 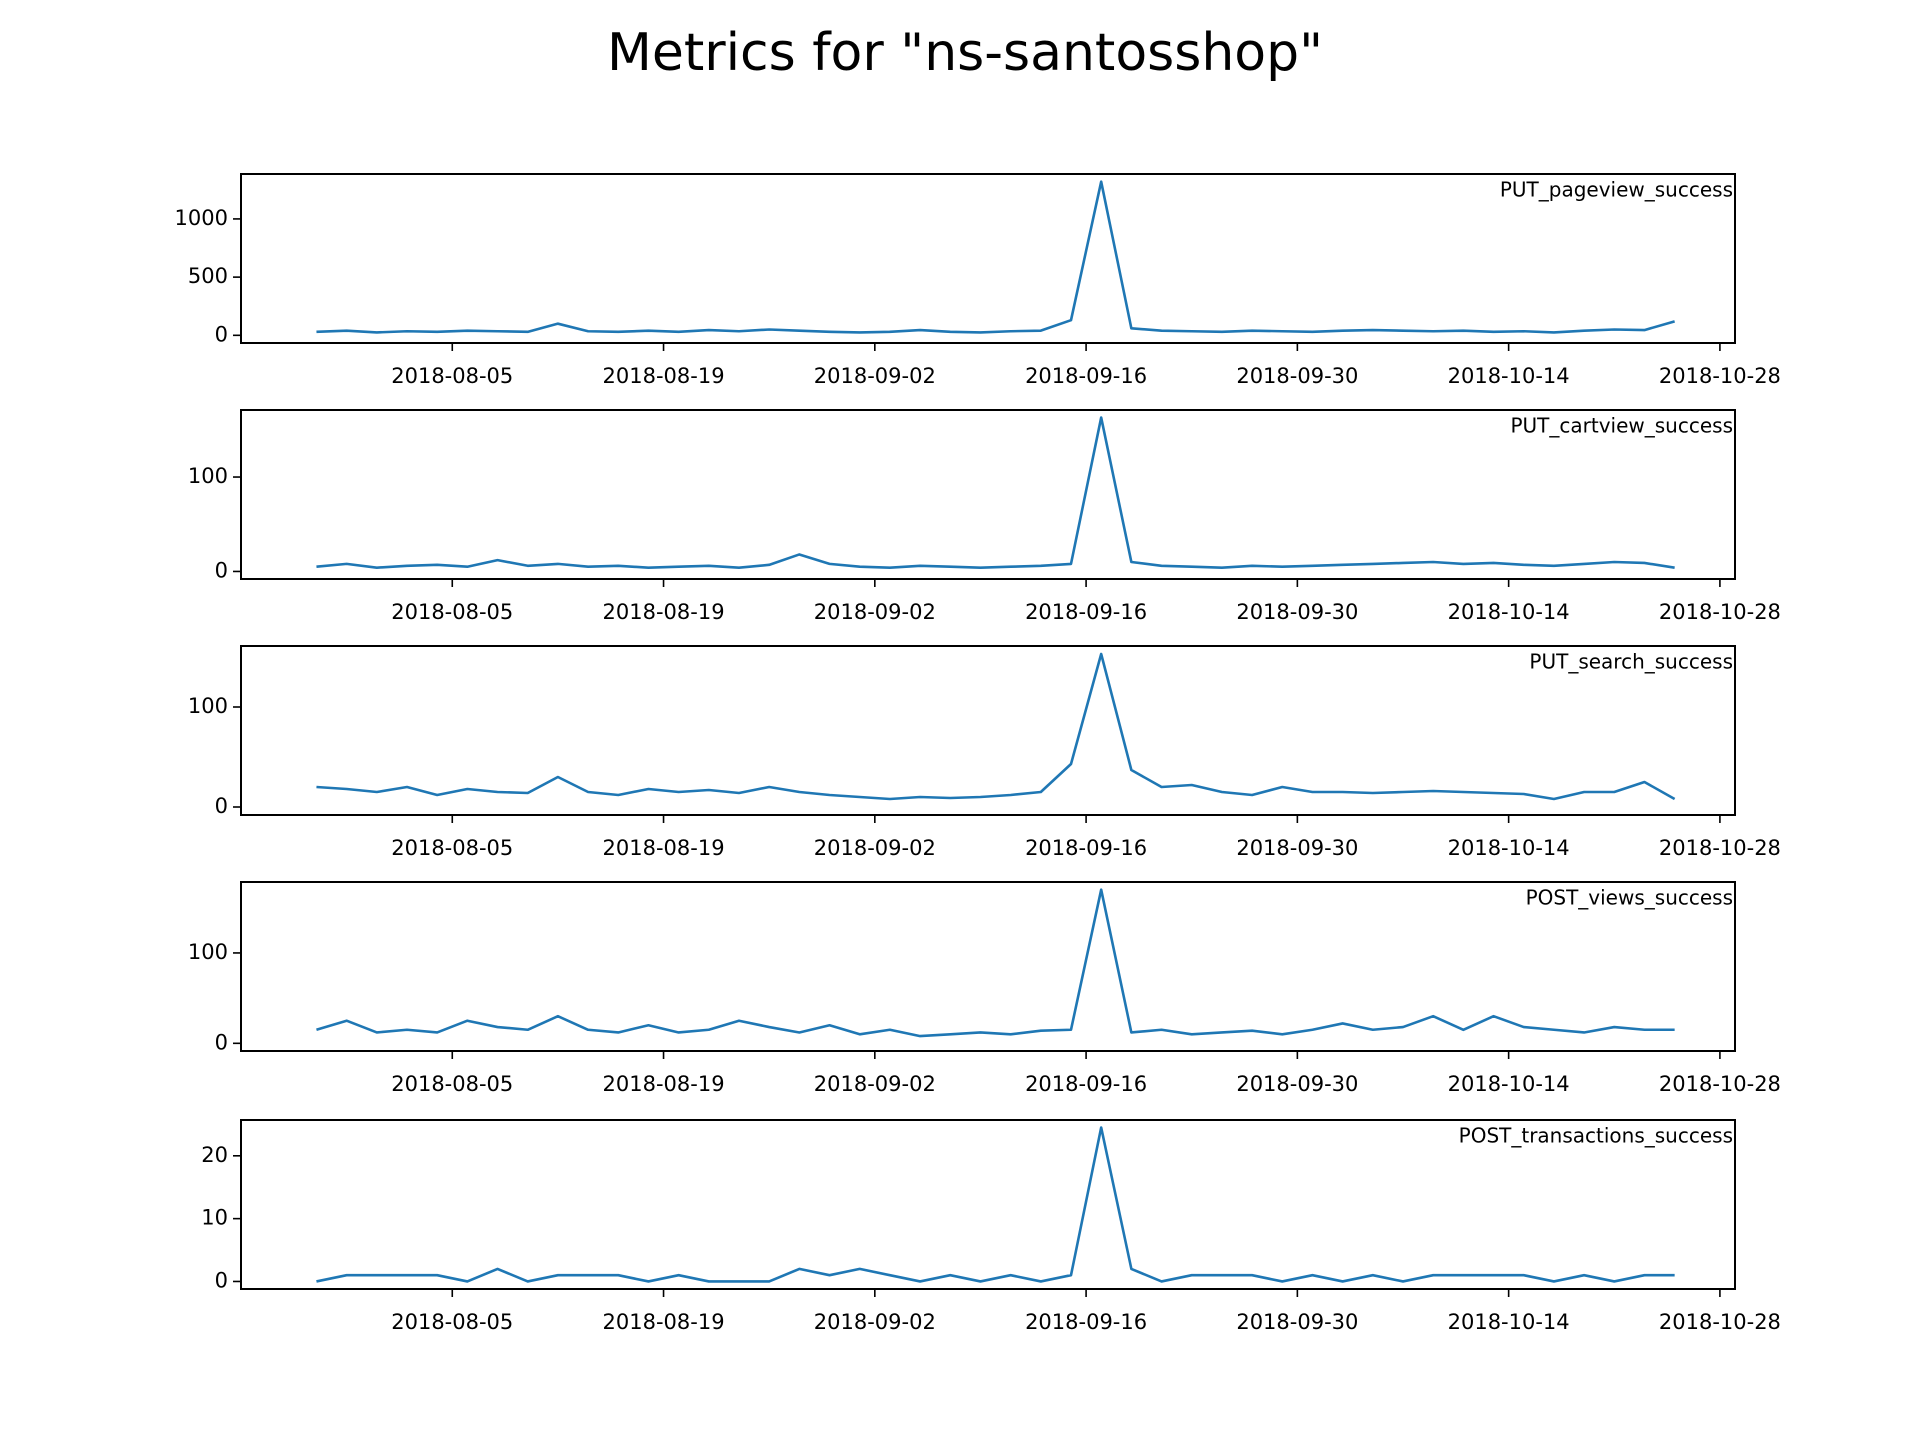 What do you see at coordinates (201, 218) in the screenshot?
I see `y-tick-label: 1000` at bounding box center [201, 218].